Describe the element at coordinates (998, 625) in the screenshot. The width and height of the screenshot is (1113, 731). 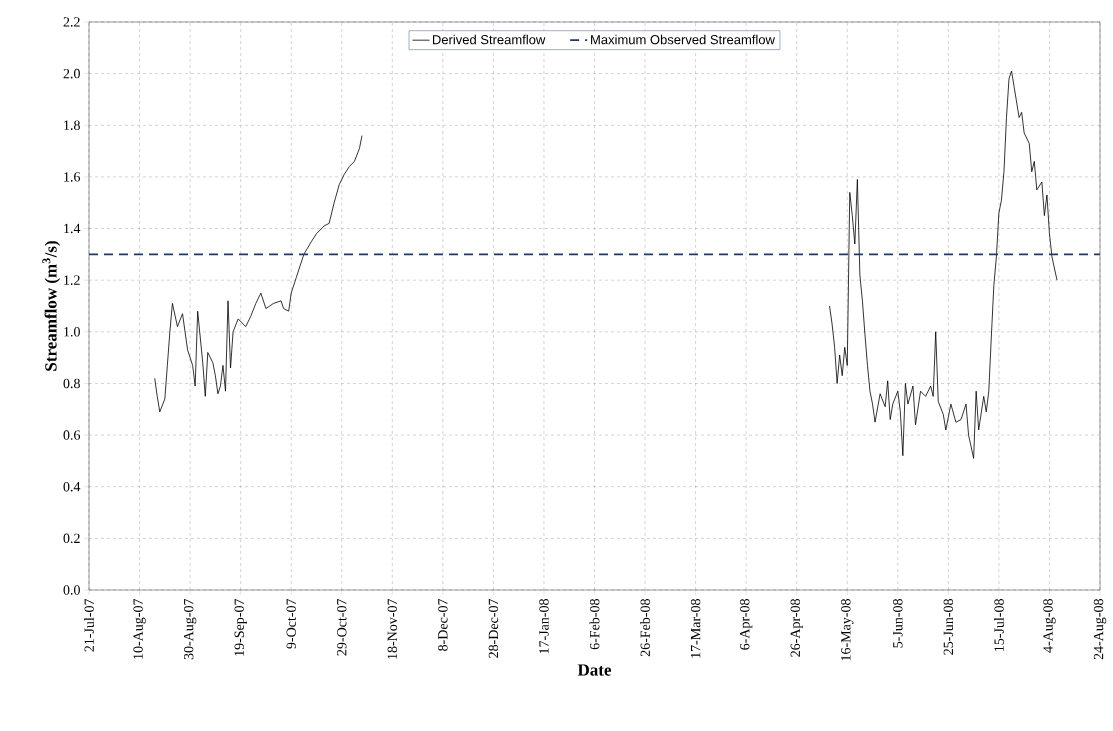
I see `x-tick-label: 15-Jul-08` at that location.